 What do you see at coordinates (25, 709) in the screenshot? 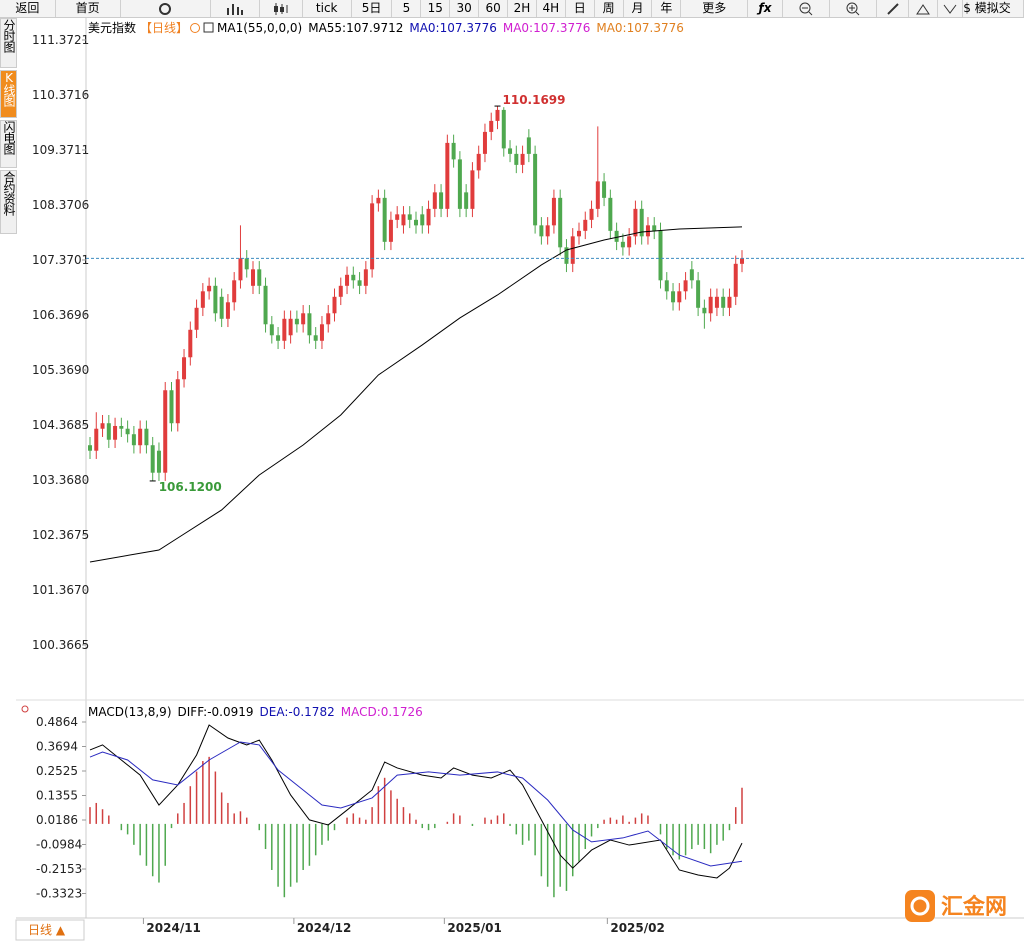
I see `settings-icon` at bounding box center [25, 709].